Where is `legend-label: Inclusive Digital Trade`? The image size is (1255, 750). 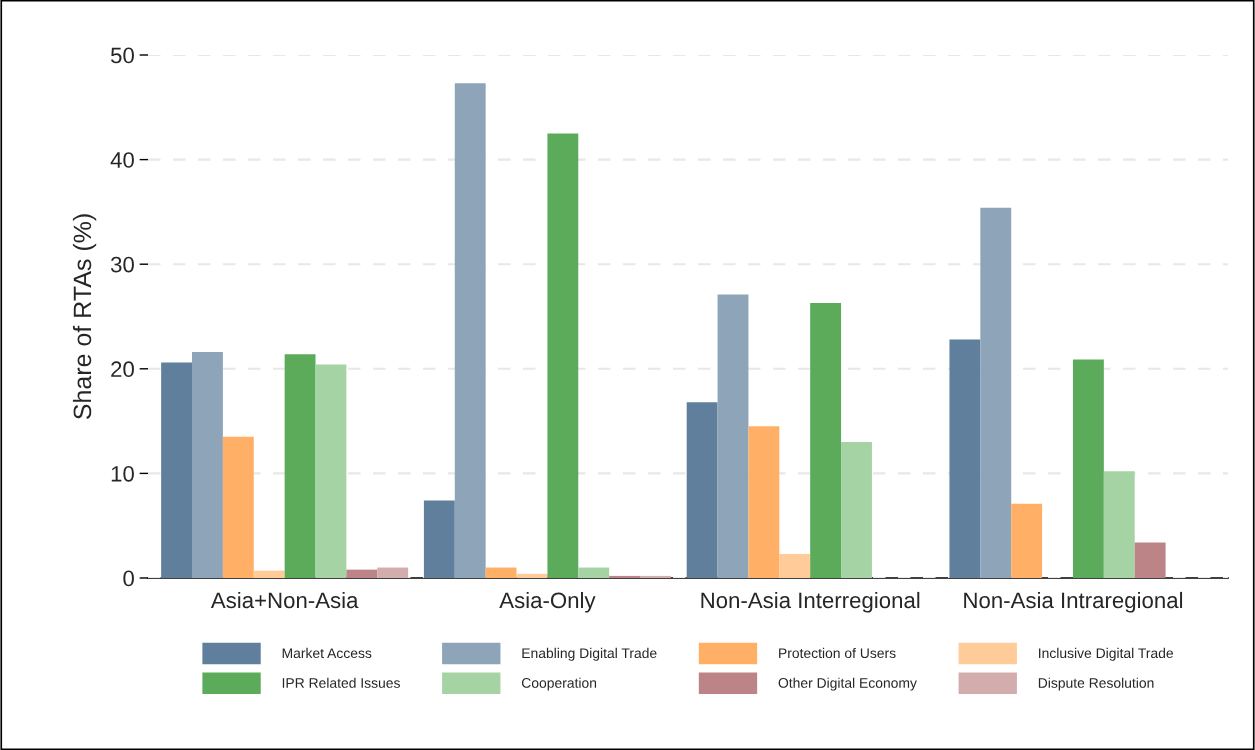
legend-label: Inclusive Digital Trade is located at coordinates (1106, 654).